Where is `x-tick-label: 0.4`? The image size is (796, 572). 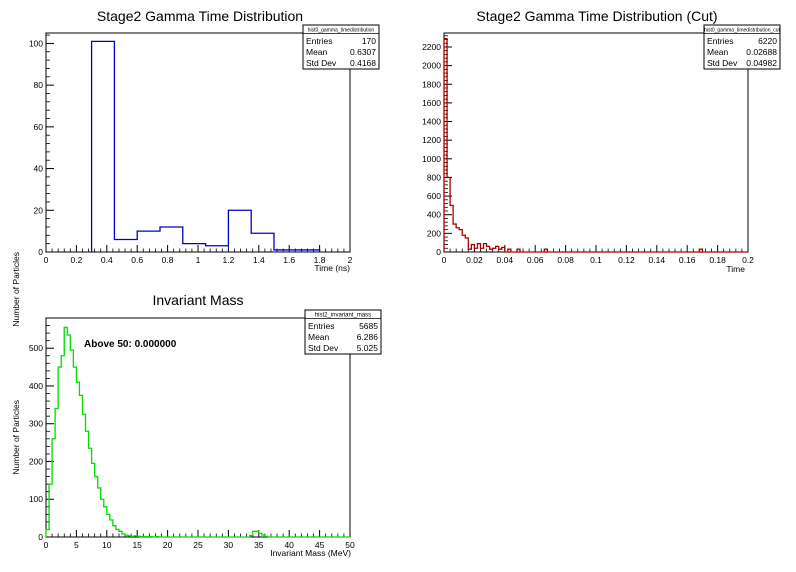
x-tick-label: 0.4 is located at coordinates (107, 260).